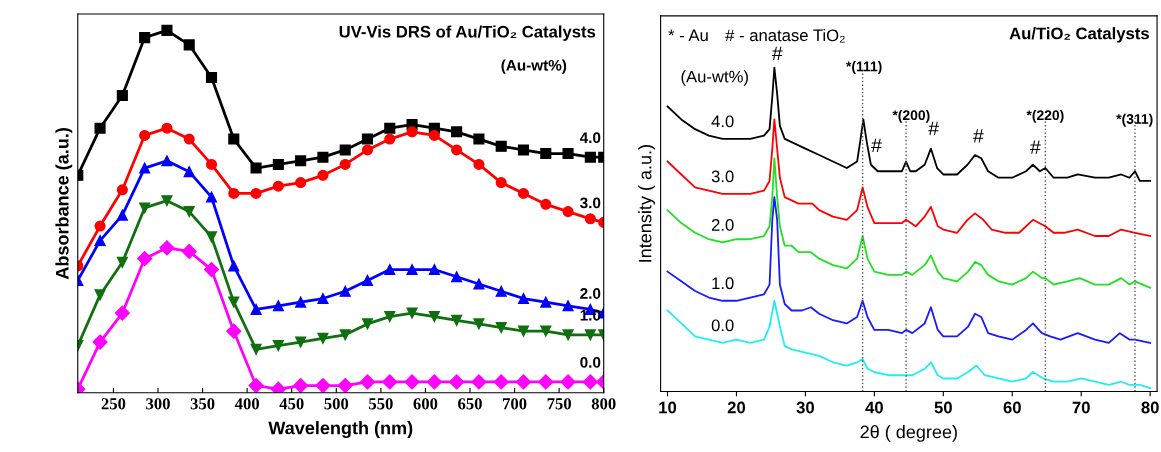  Describe the element at coordinates (515, 404) in the screenshot. I see `x-tick-label: 700` at that location.